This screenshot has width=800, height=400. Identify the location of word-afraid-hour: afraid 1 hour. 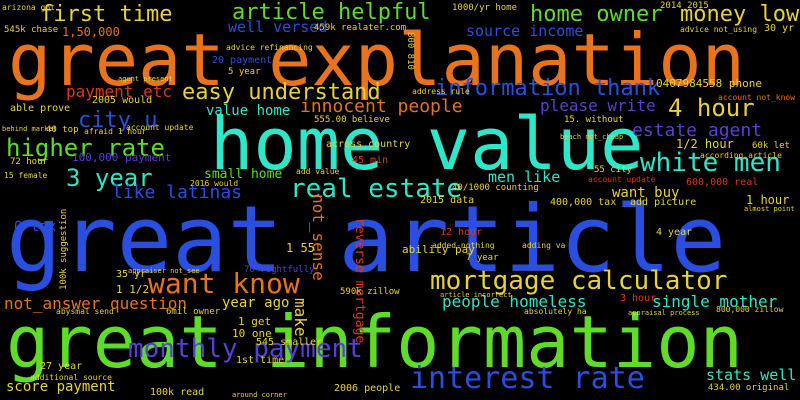
(115, 131).